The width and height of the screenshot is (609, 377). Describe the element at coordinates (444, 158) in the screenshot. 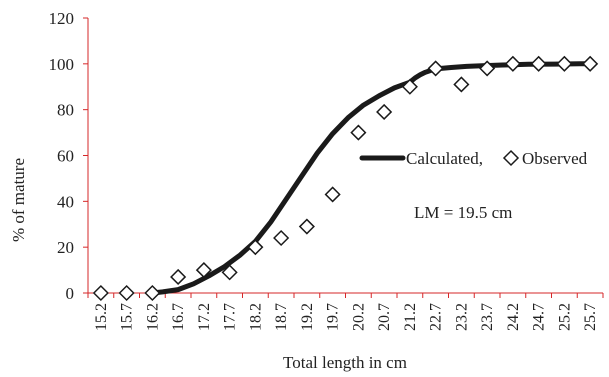

I see `legend-calculated-label: Calculated,` at that location.